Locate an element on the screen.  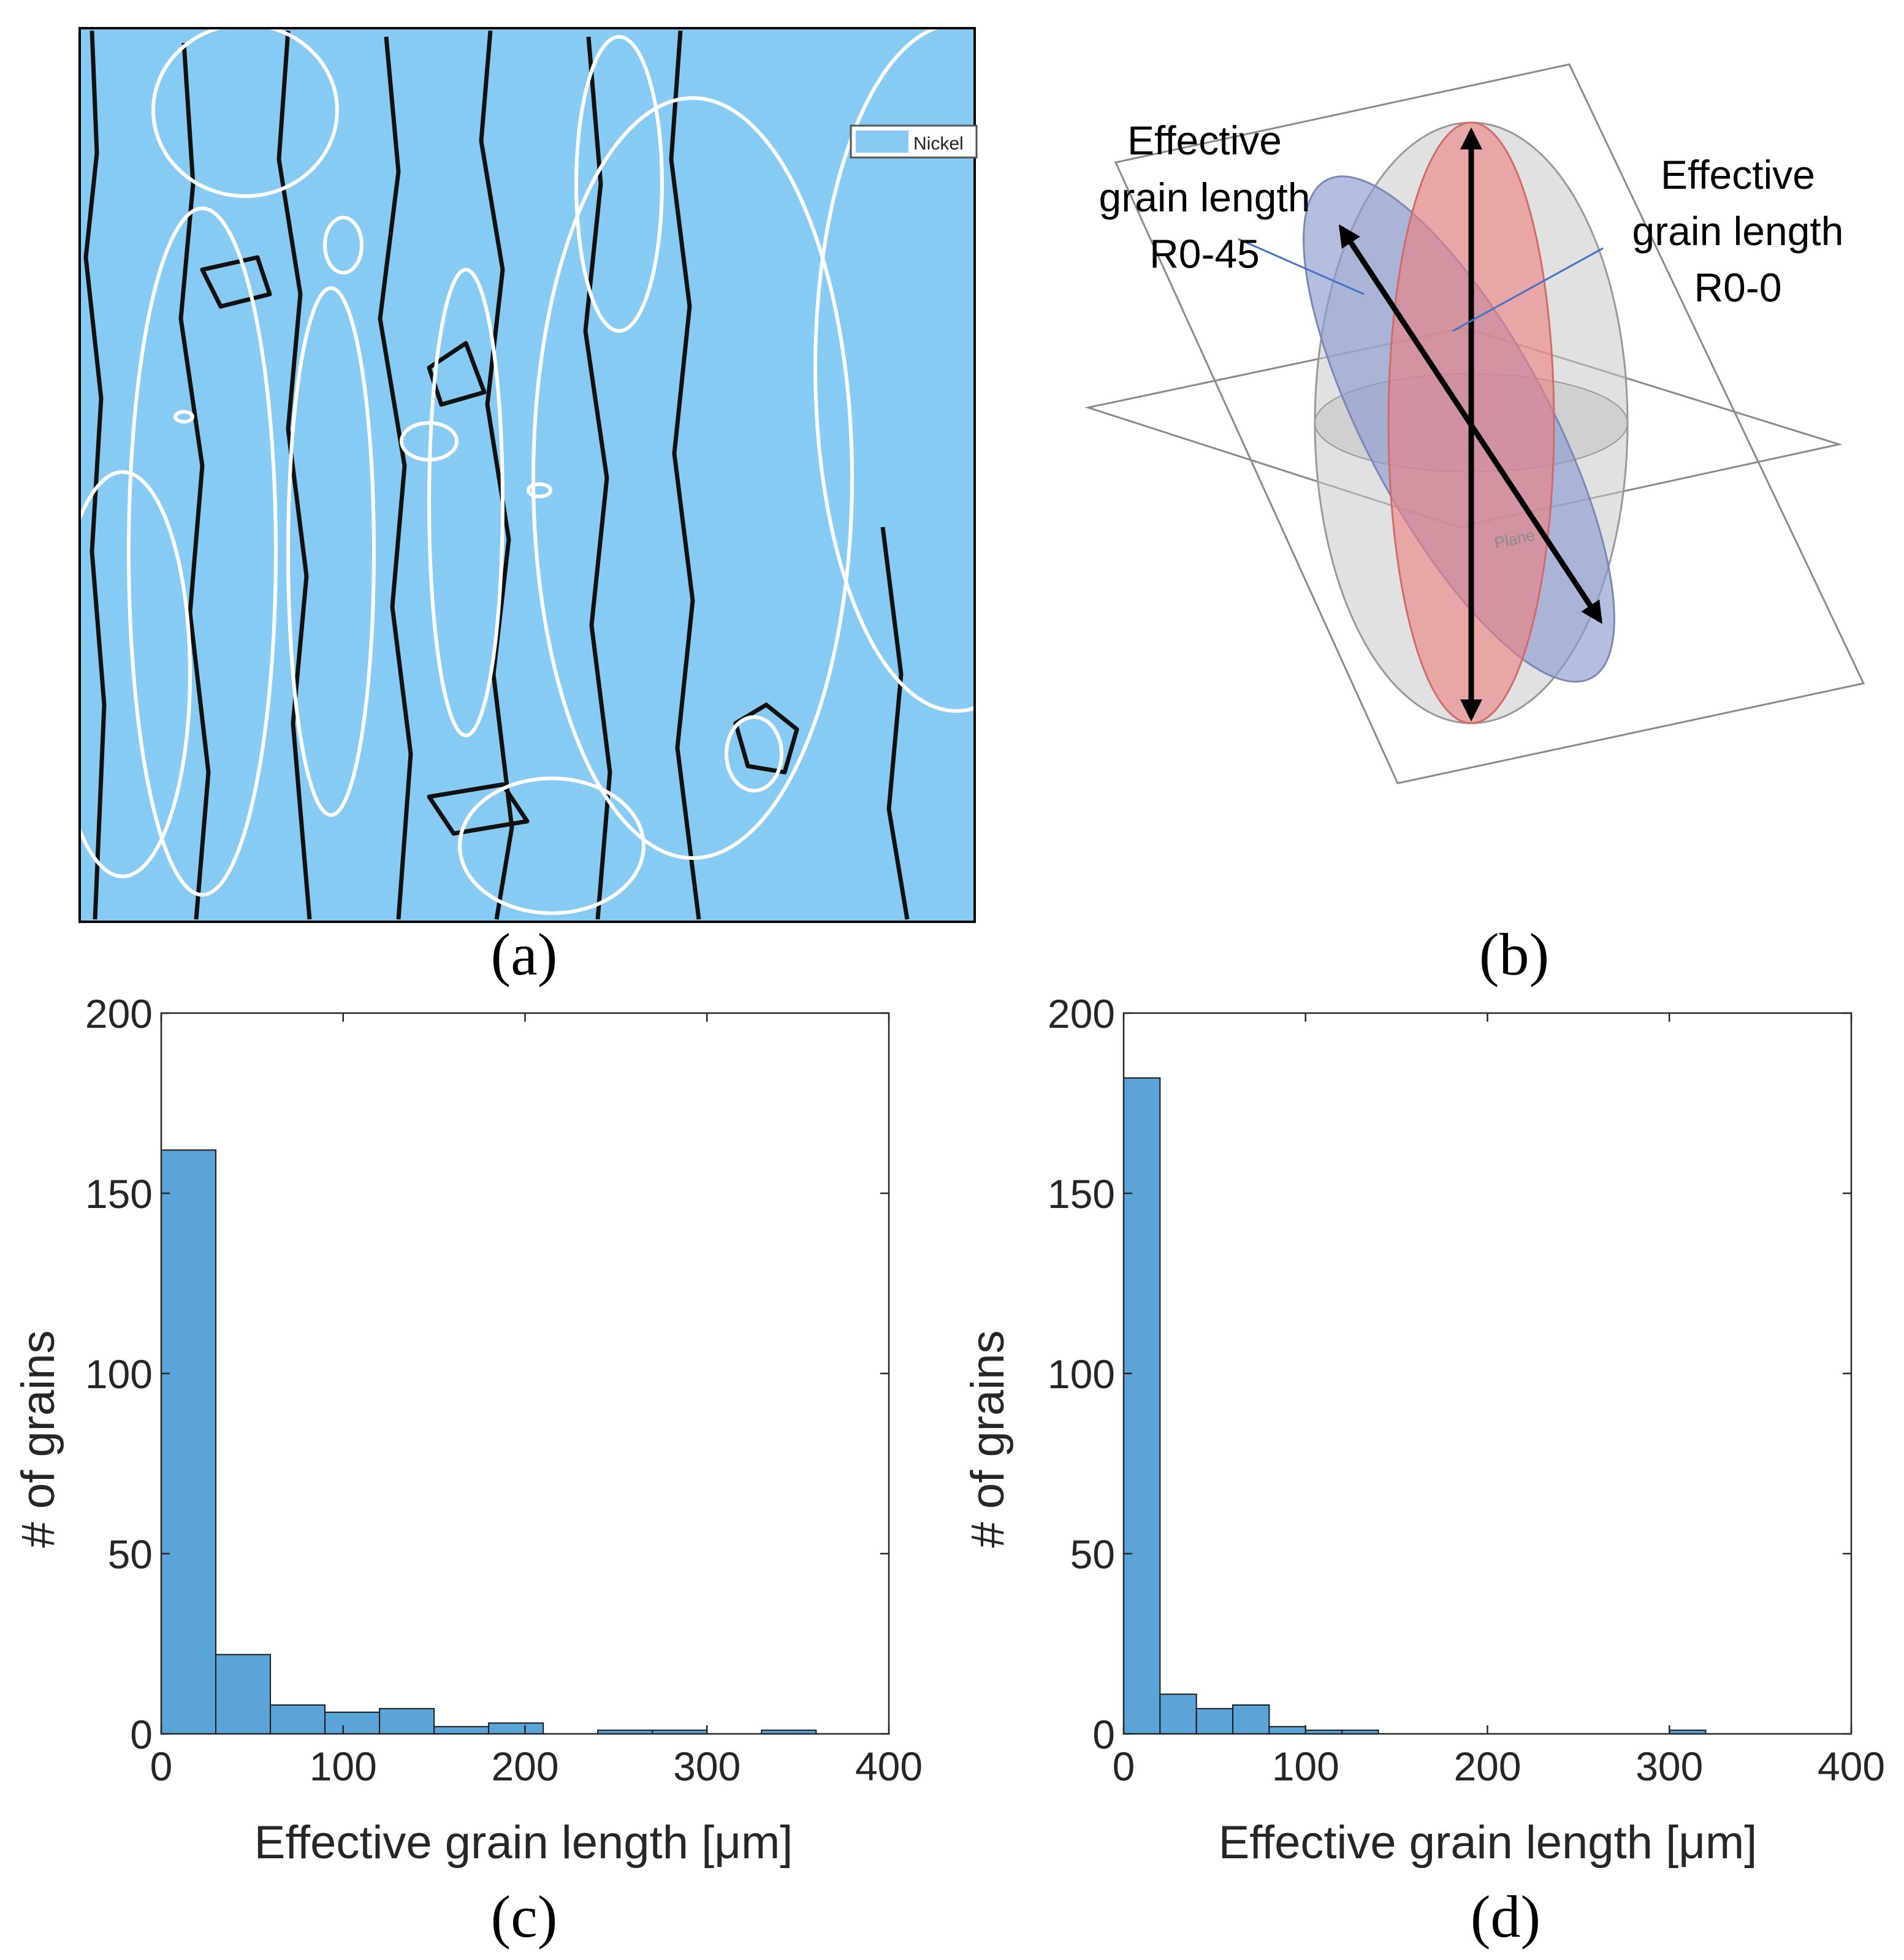
leader-right is located at coordinates (1528, 289).